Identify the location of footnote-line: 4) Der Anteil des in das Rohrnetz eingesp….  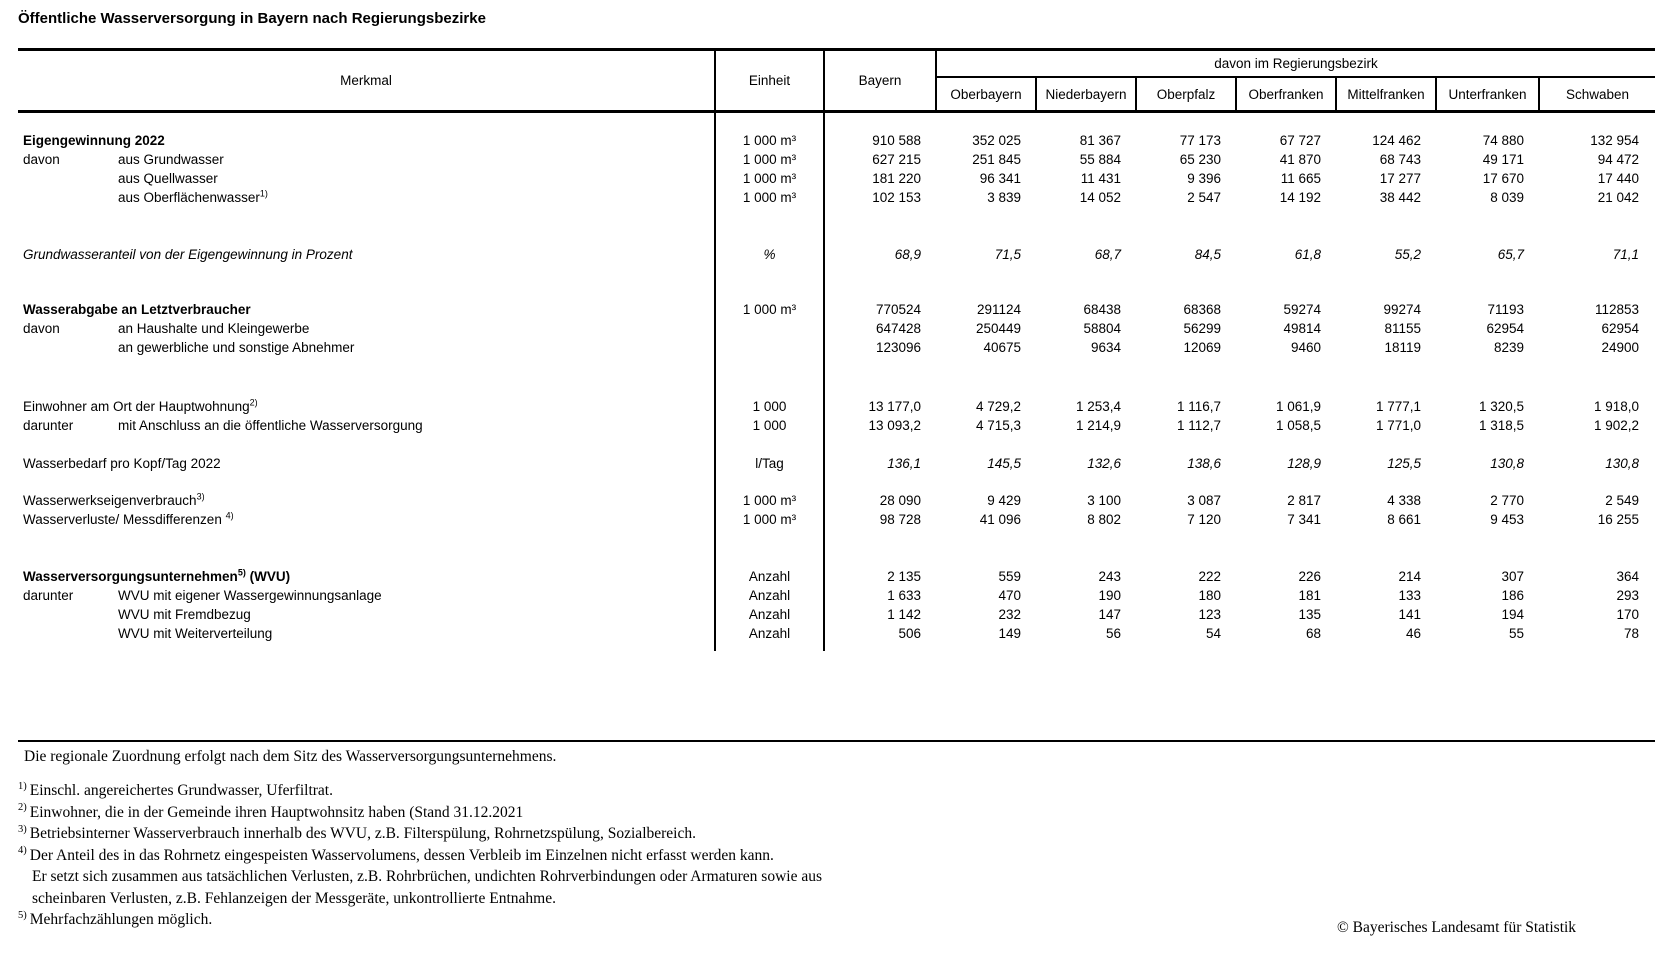
(396, 854).